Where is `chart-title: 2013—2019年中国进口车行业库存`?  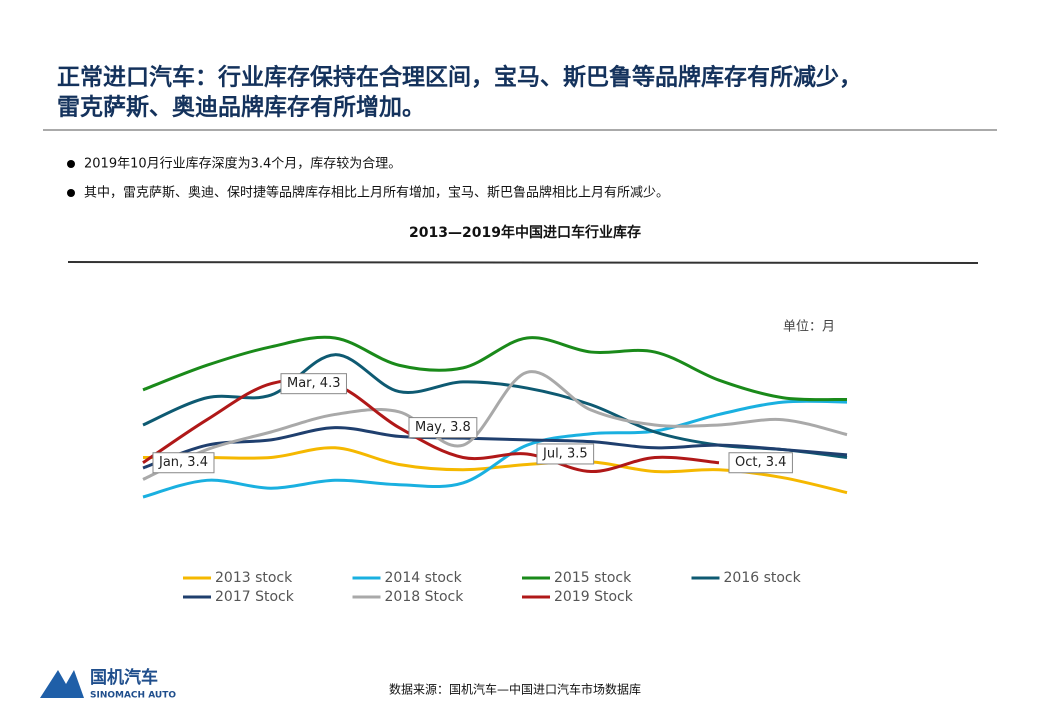
chart-title: 2013—2019年中国进口车行业库存 is located at coordinates (525, 232).